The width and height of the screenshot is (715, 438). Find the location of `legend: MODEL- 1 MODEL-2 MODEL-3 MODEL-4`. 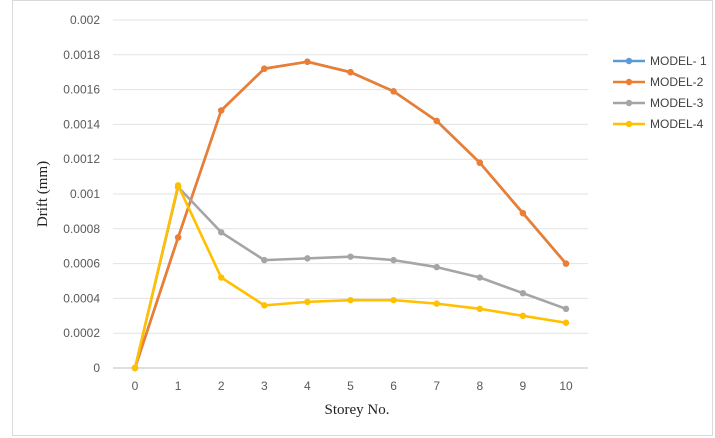

legend: MODEL- 1 MODEL-2 MODEL-3 MODEL-4 is located at coordinates (660, 92).